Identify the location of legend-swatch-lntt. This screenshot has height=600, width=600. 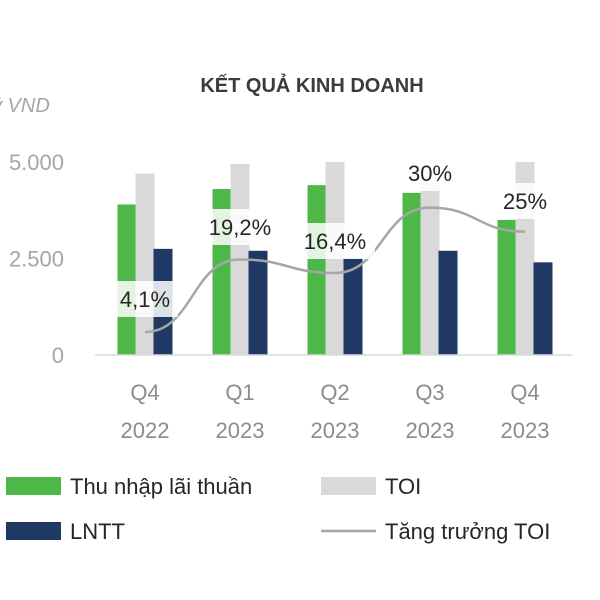
(33, 531).